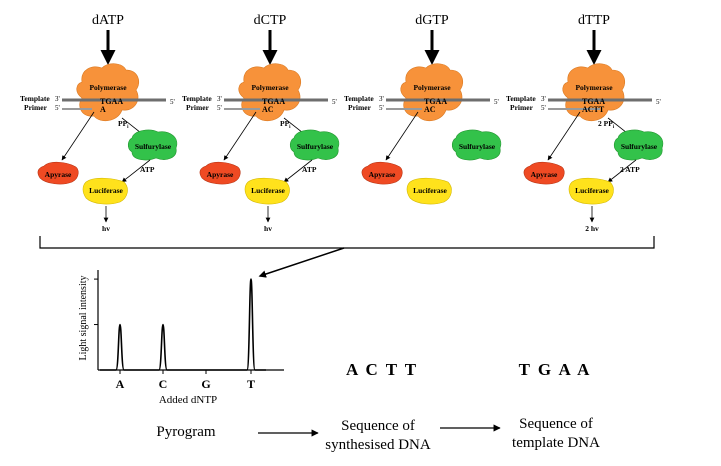 The image size is (721, 466). Describe the element at coordinates (630, 169) in the screenshot. I see `atp-label: 2 ATP` at that location.